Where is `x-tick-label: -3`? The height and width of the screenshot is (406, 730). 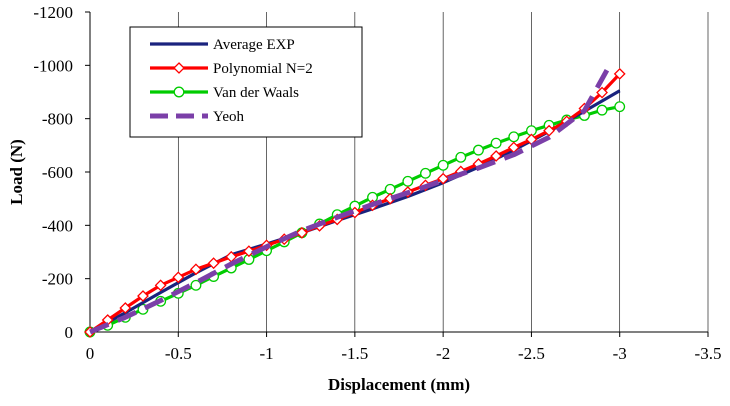
x-tick-label: -3 is located at coordinates (620, 353).